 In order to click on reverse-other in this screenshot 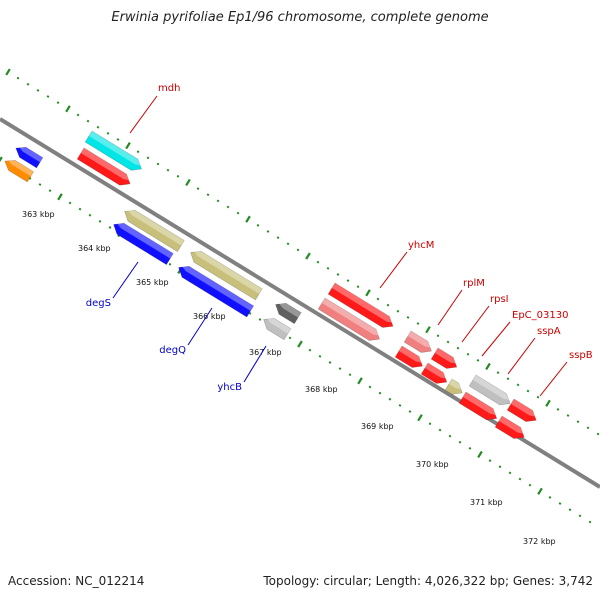, I will do `click(288, 313)`.